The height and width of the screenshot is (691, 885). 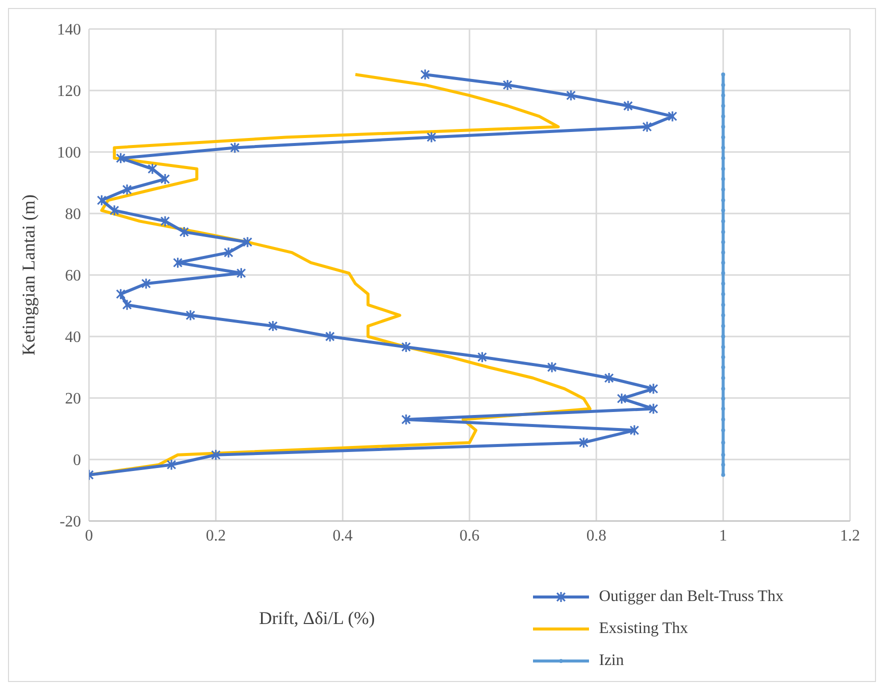 What do you see at coordinates (317, 618) in the screenshot?
I see `x-axis-title: Drift, Δδi/L (%)` at bounding box center [317, 618].